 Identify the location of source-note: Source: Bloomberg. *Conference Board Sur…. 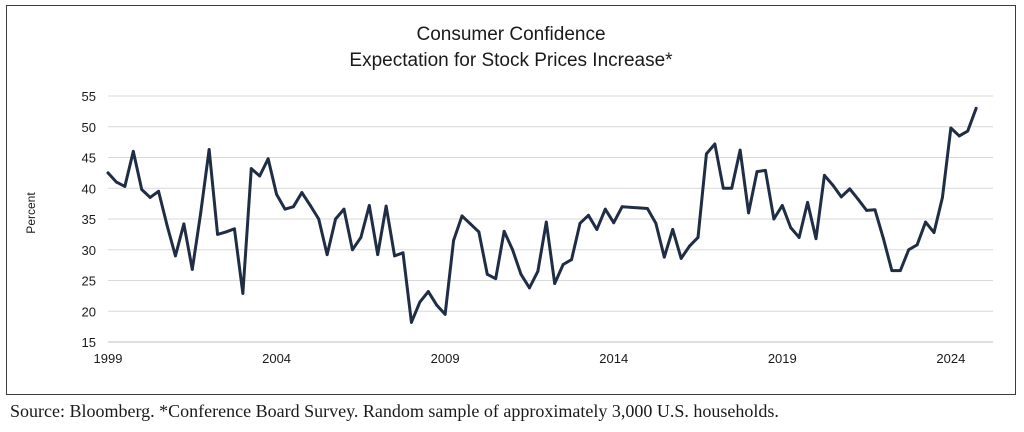
(394, 411).